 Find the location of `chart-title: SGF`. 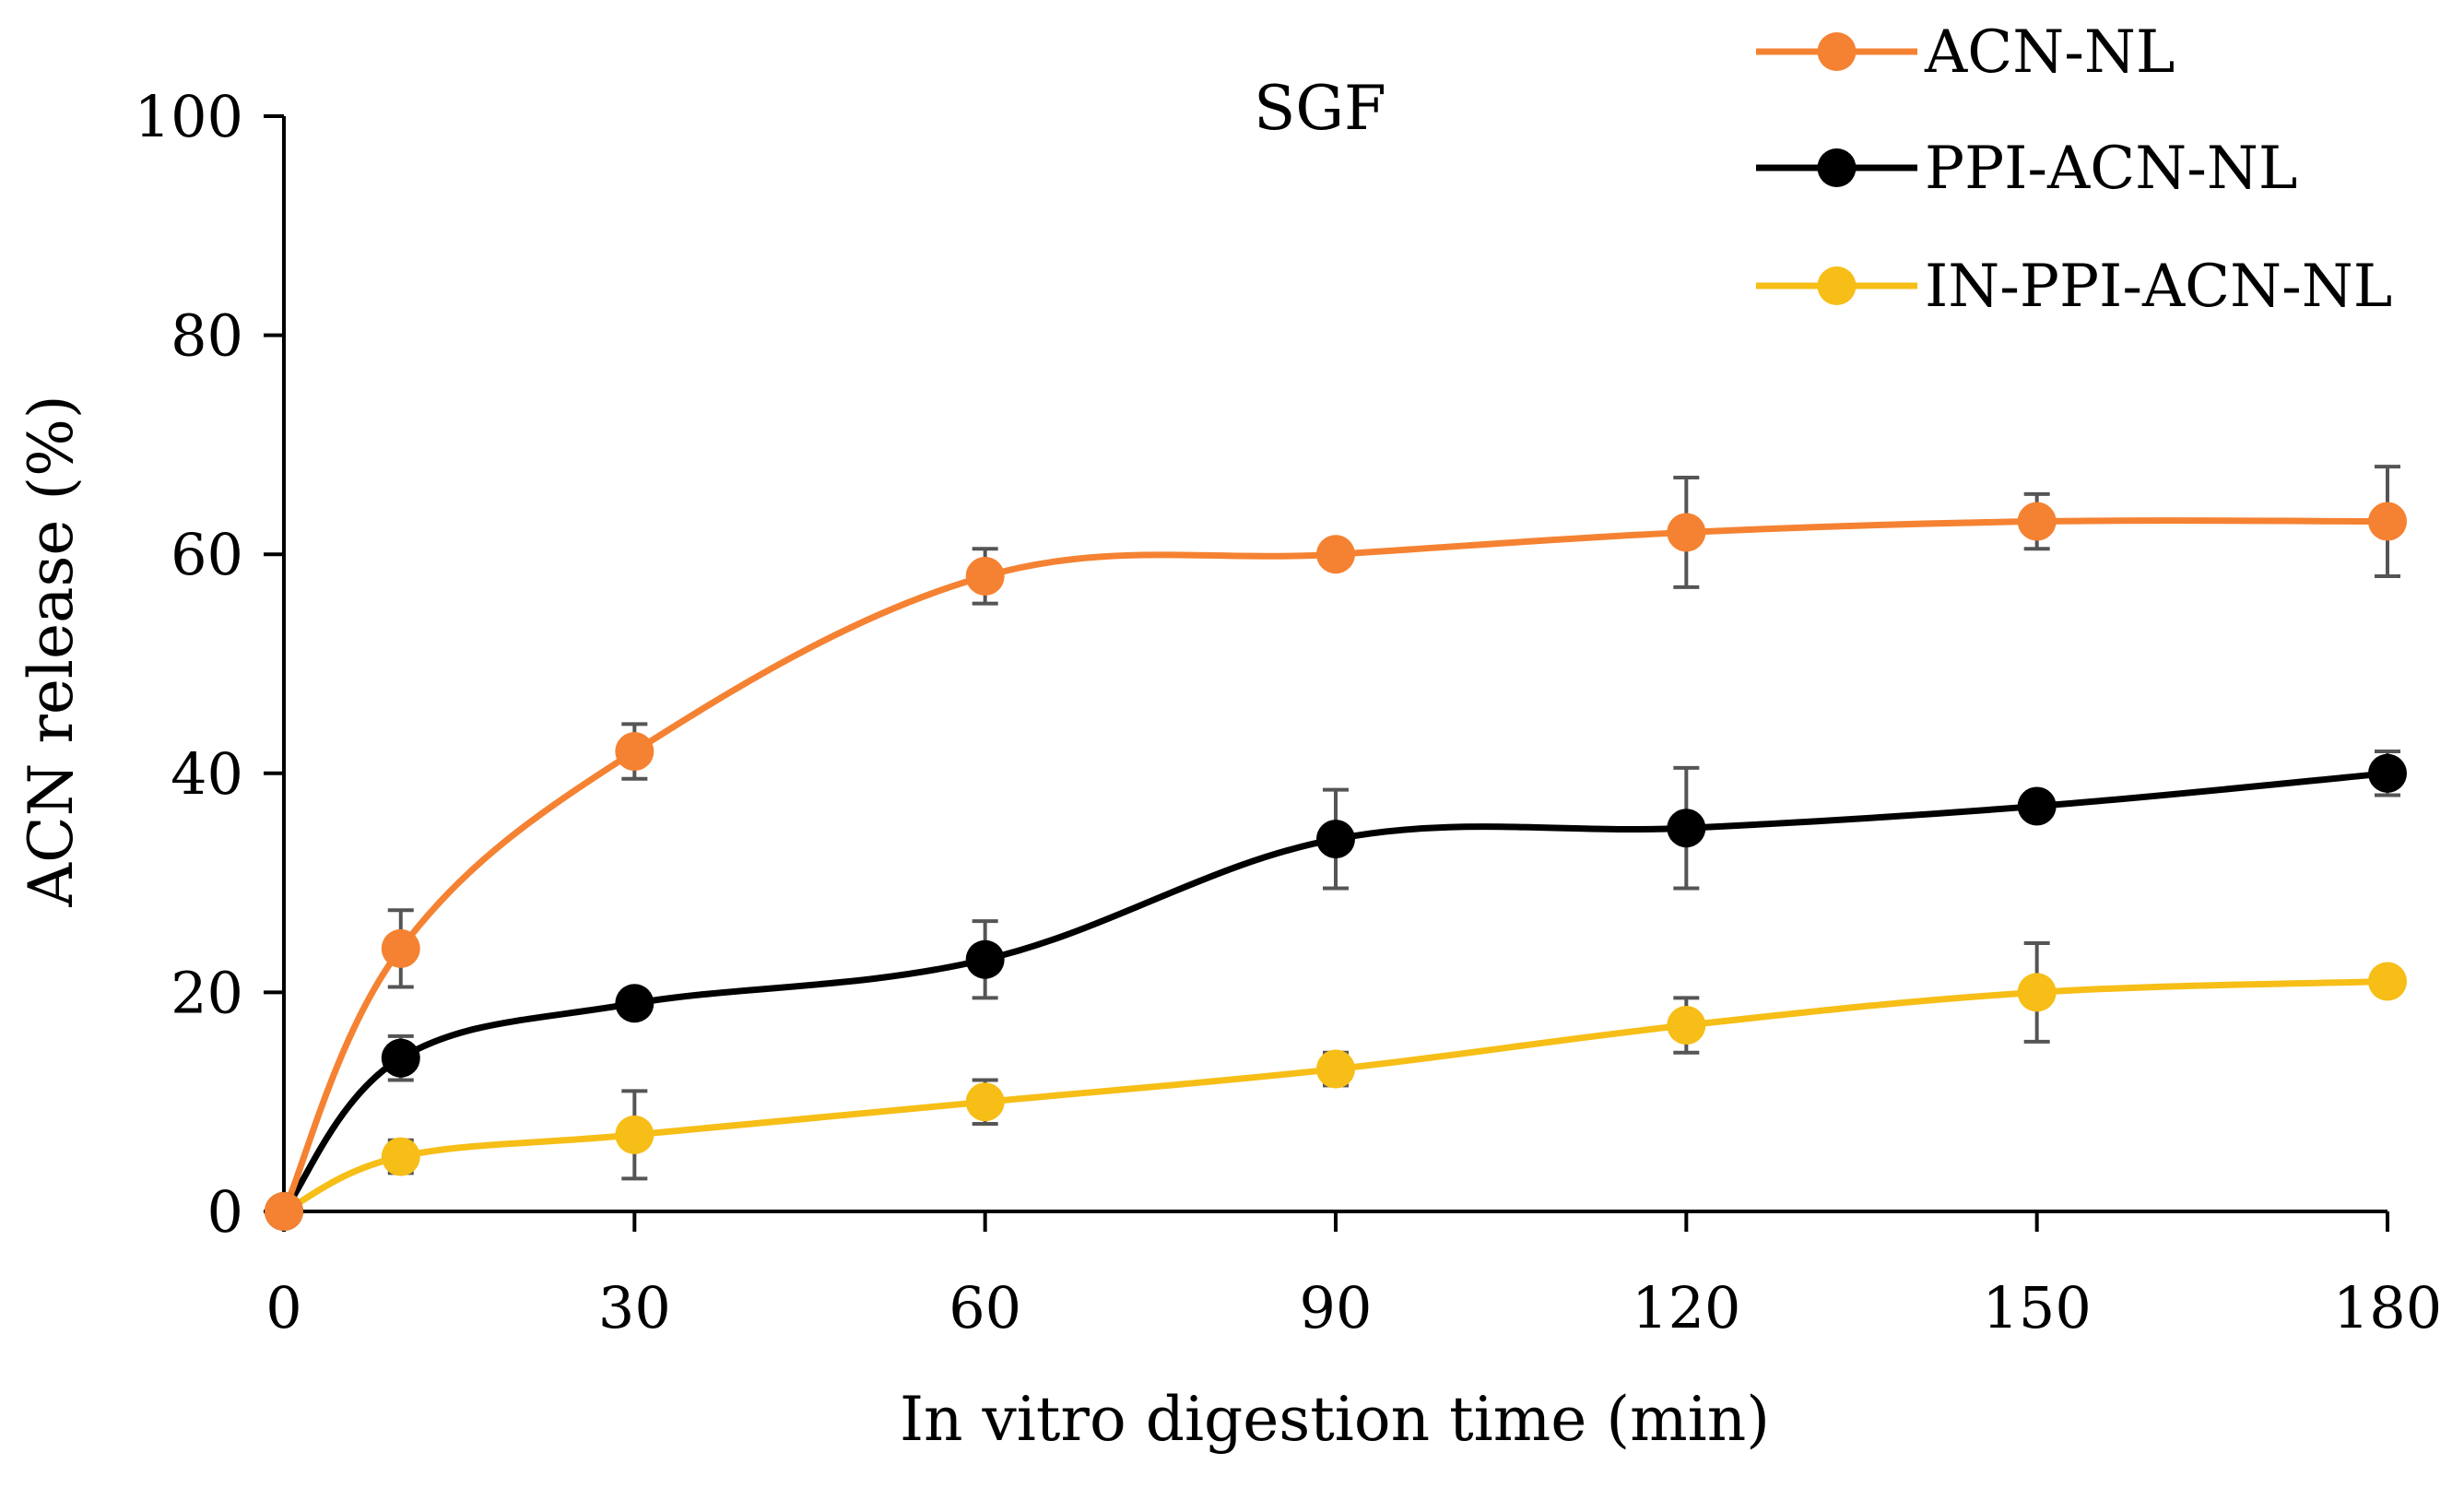

chart-title: SGF is located at coordinates (1320, 108).